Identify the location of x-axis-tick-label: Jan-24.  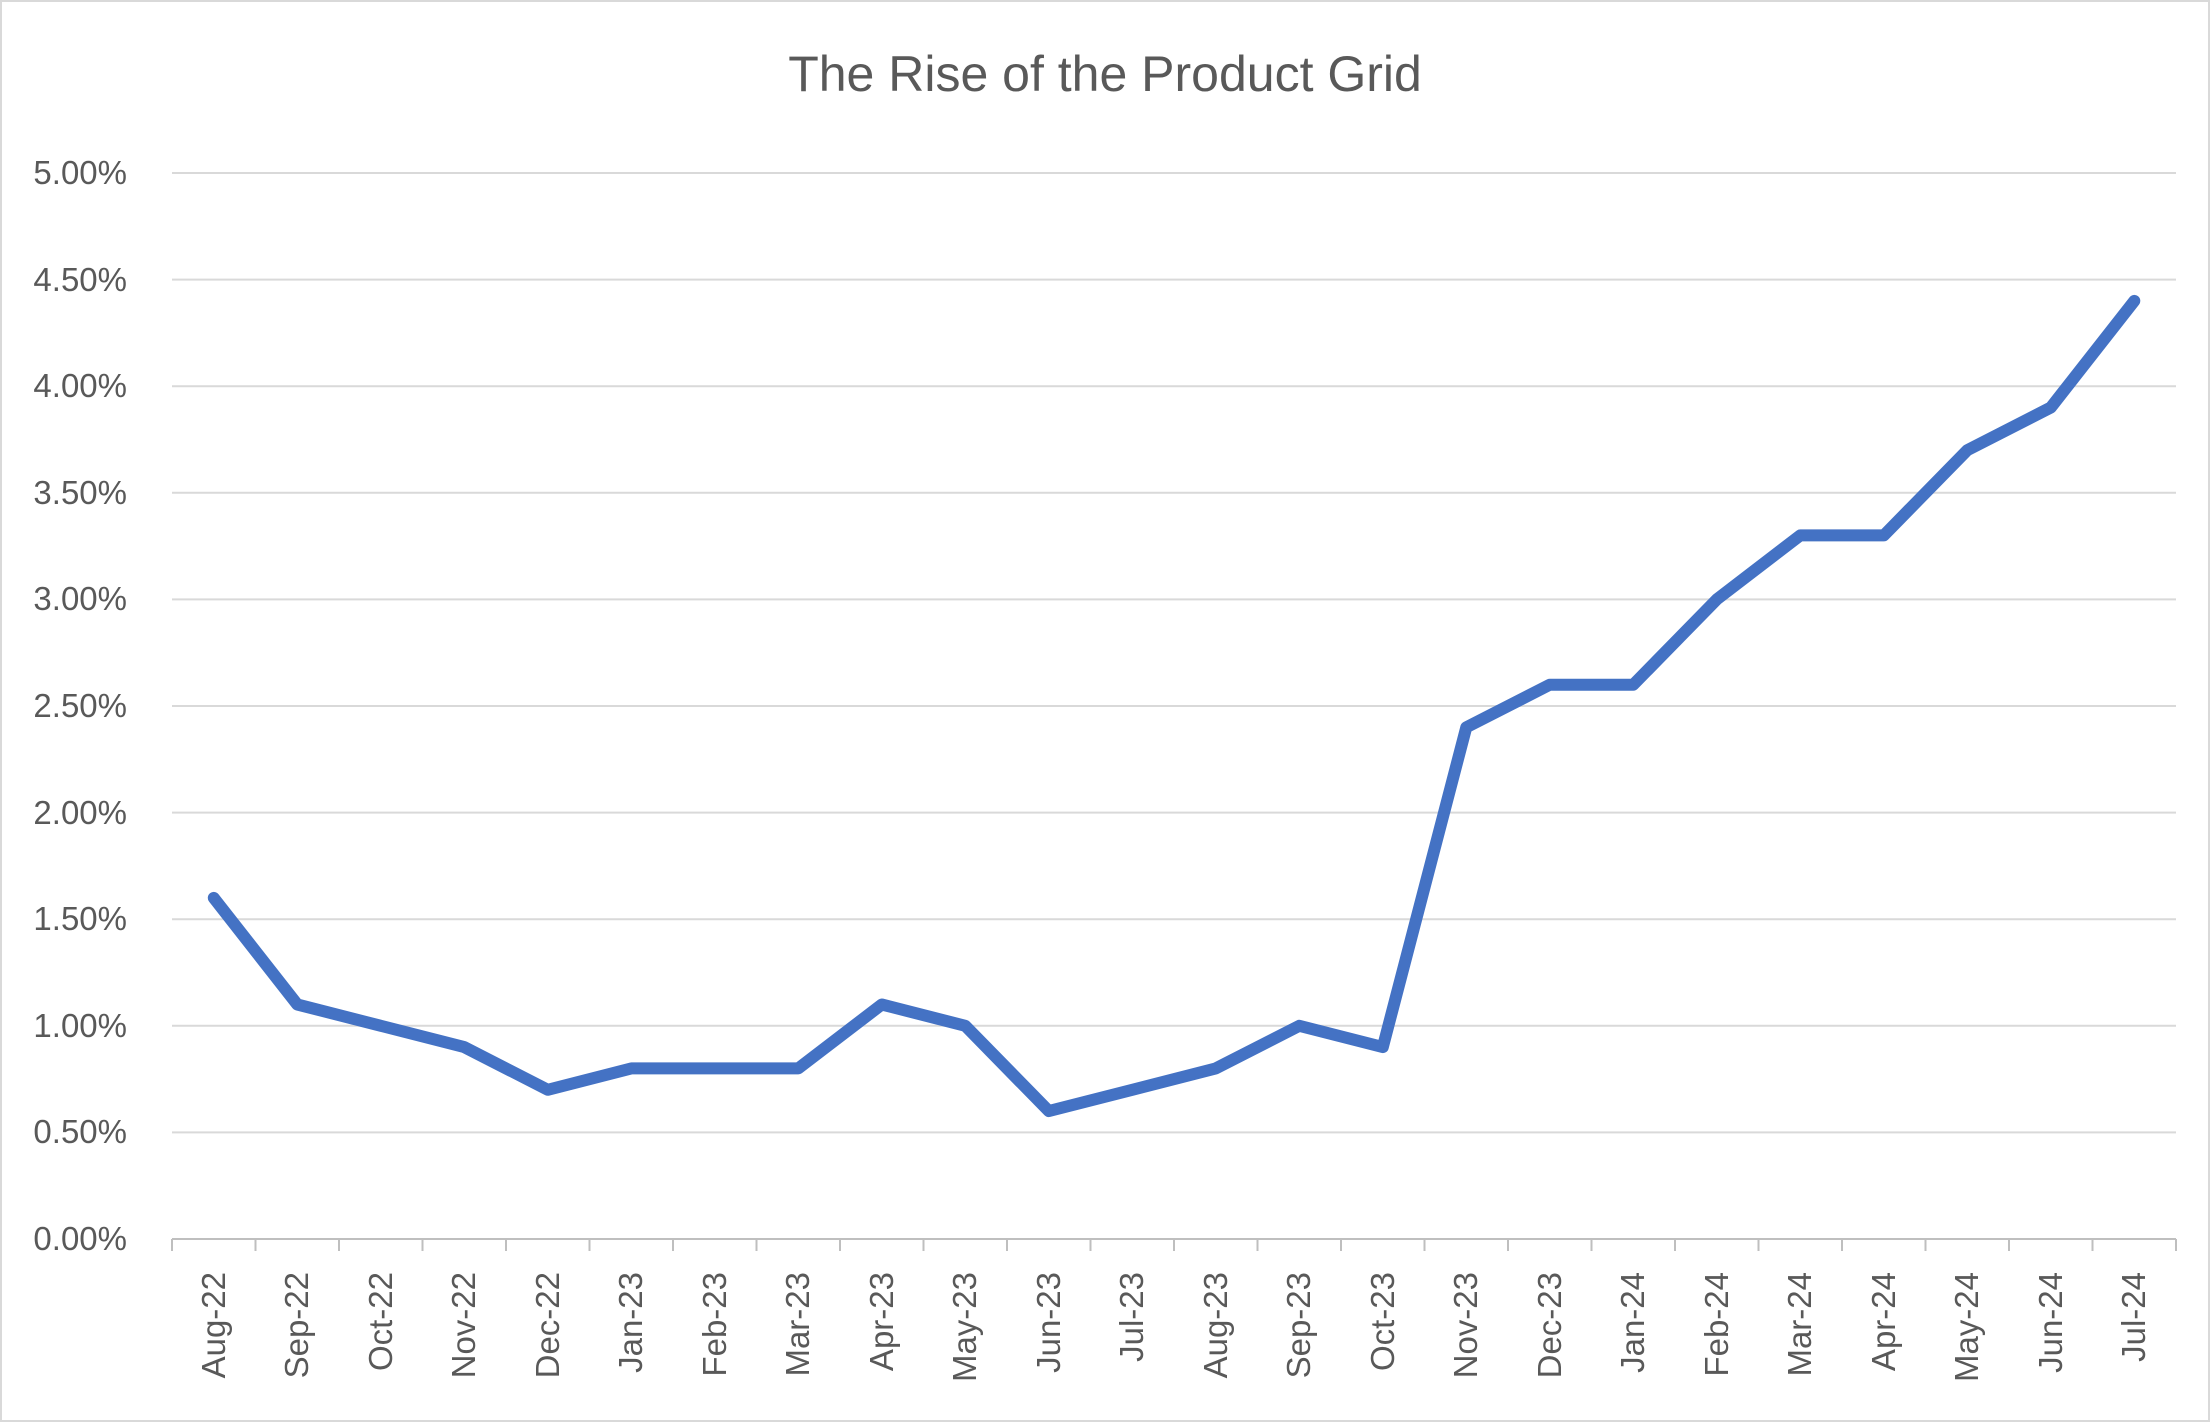
(1633, 1322).